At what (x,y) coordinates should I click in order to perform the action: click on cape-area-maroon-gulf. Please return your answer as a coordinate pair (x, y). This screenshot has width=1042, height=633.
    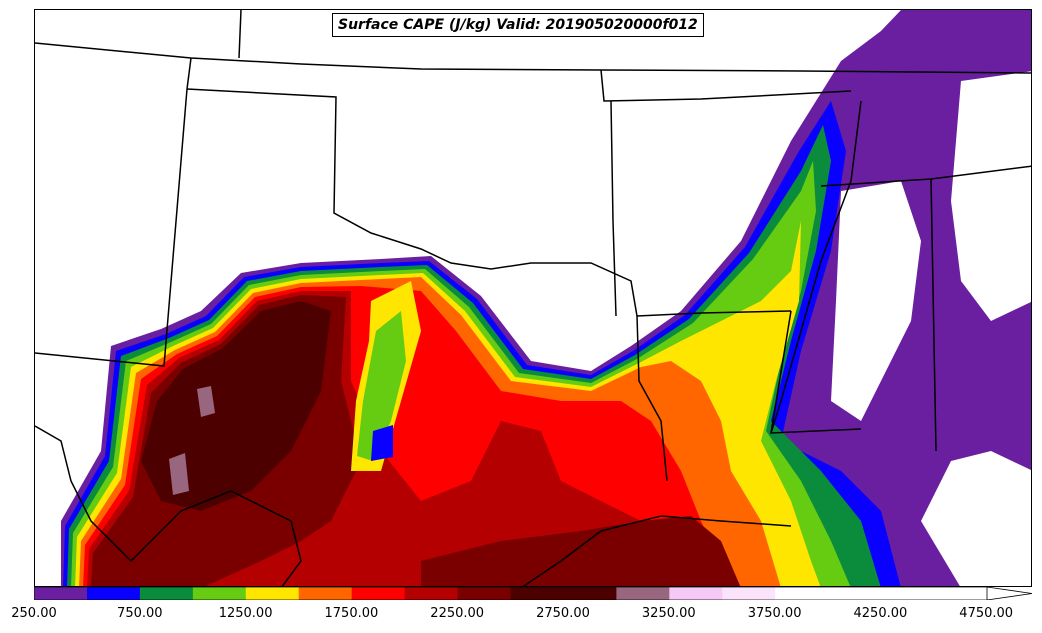
    Looking at the image, I should click on (581, 551).